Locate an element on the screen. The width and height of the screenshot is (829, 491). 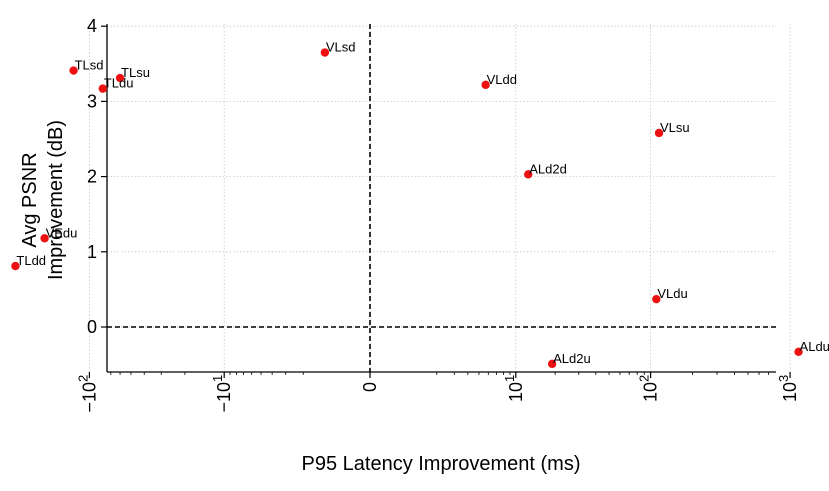
data-point-aldu is located at coordinates (798, 352).